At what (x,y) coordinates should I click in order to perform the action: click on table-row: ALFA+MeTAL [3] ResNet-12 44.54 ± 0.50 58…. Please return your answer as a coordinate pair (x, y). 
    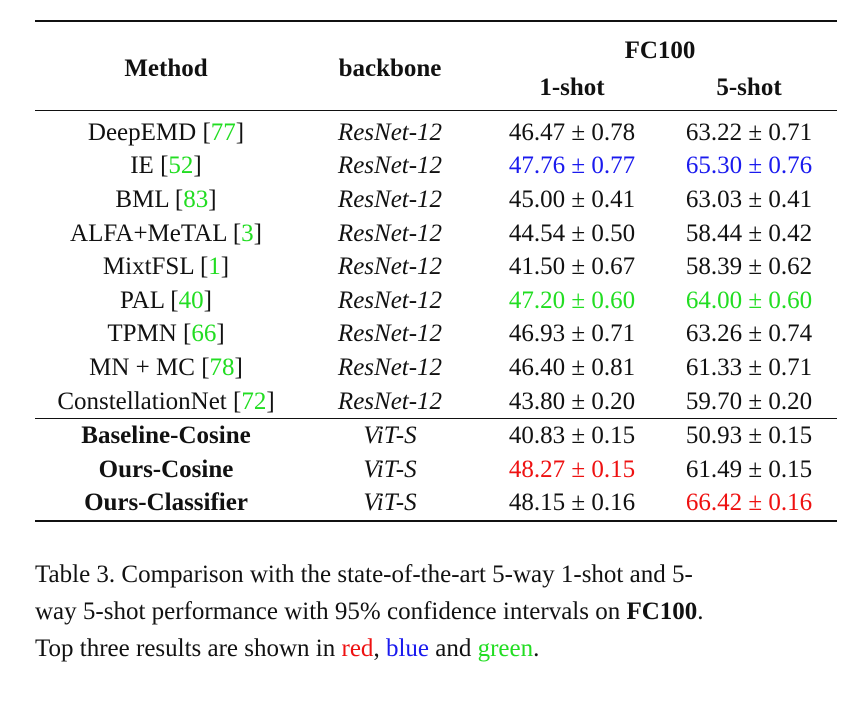
    Looking at the image, I should click on (436, 234).